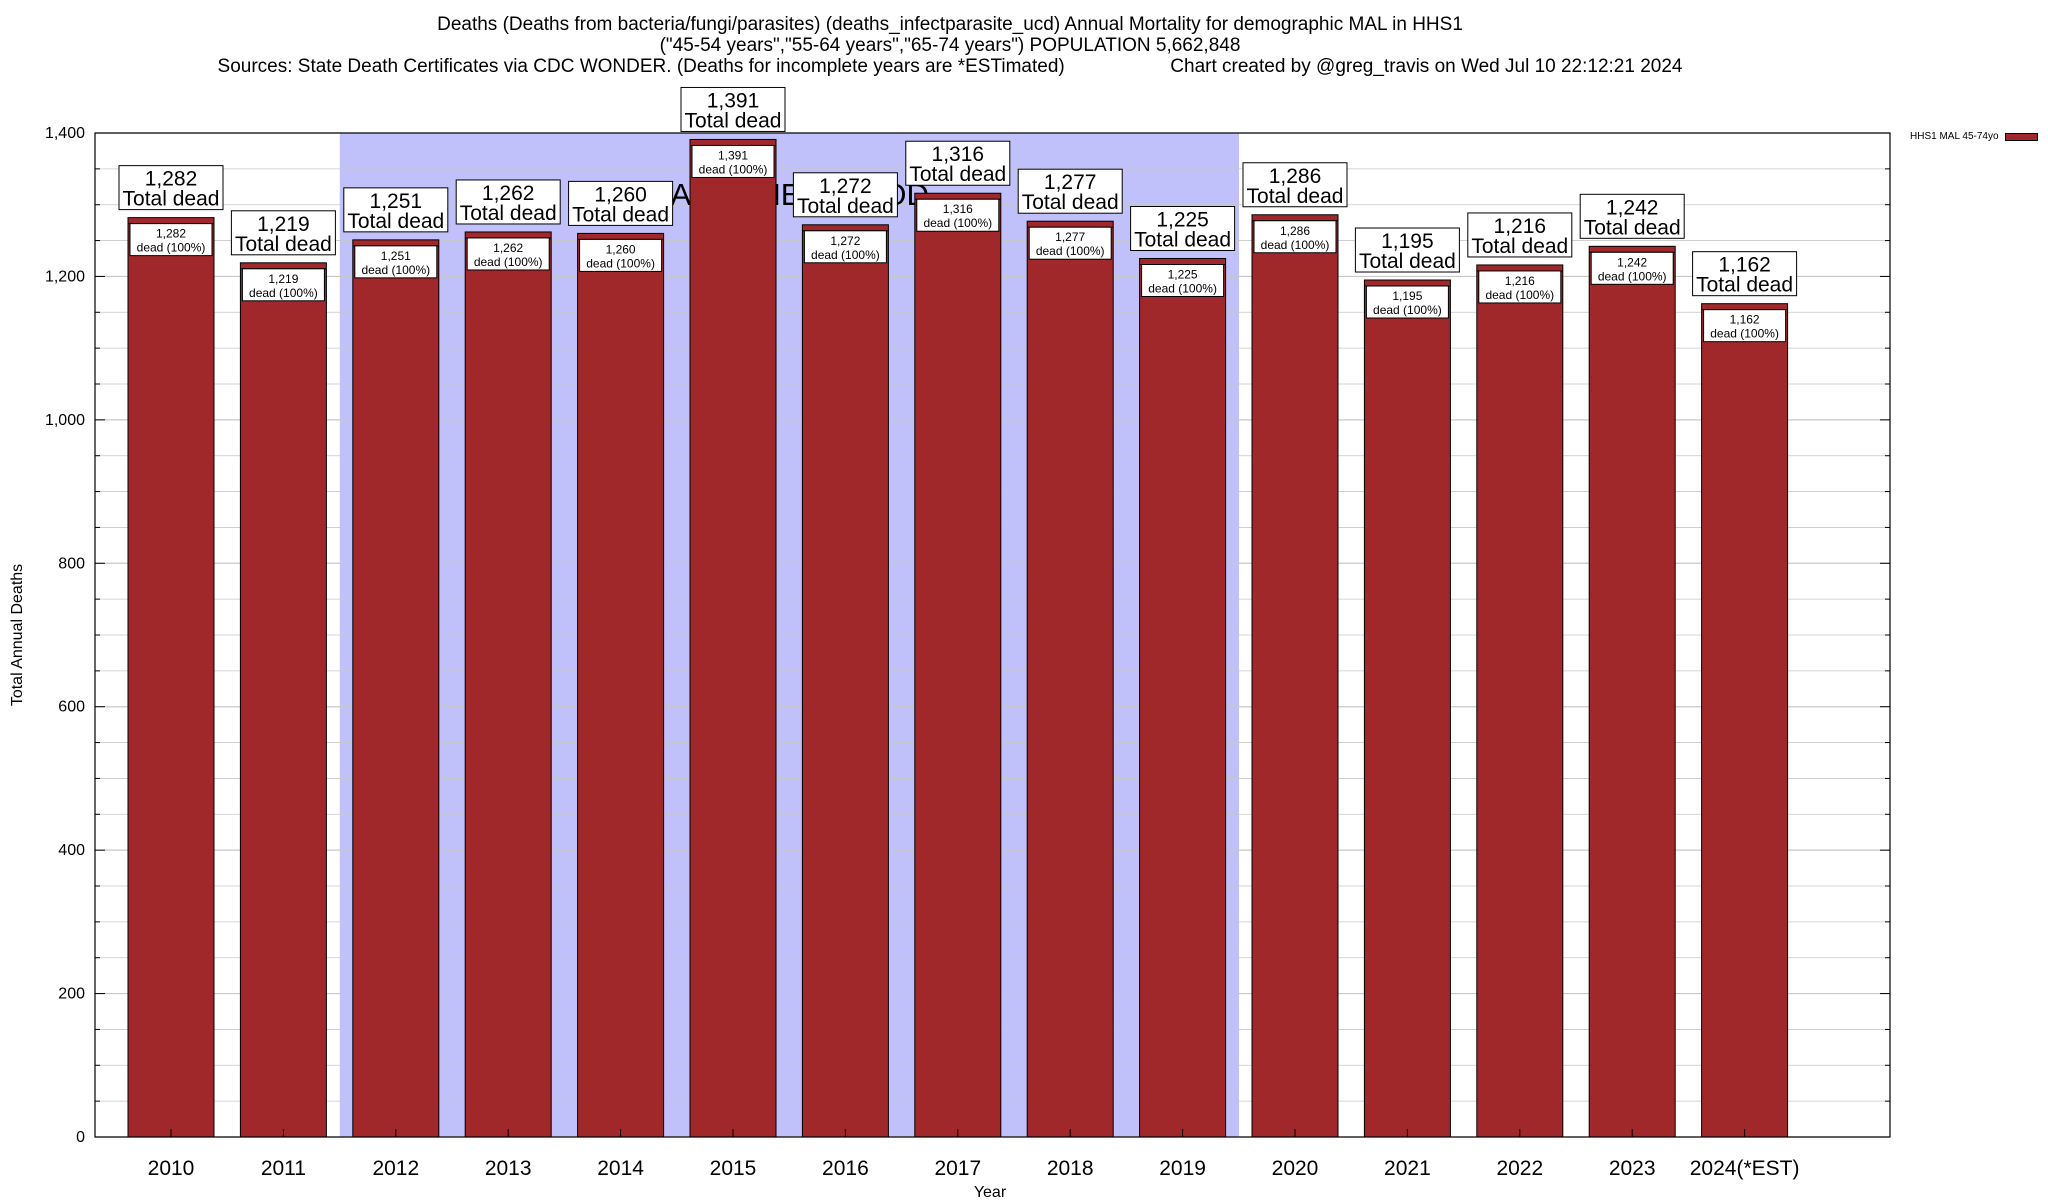 This screenshot has width=2048, height=1200. I want to click on legend: HHS1 MAL 45-74yo, so click(1974, 136).